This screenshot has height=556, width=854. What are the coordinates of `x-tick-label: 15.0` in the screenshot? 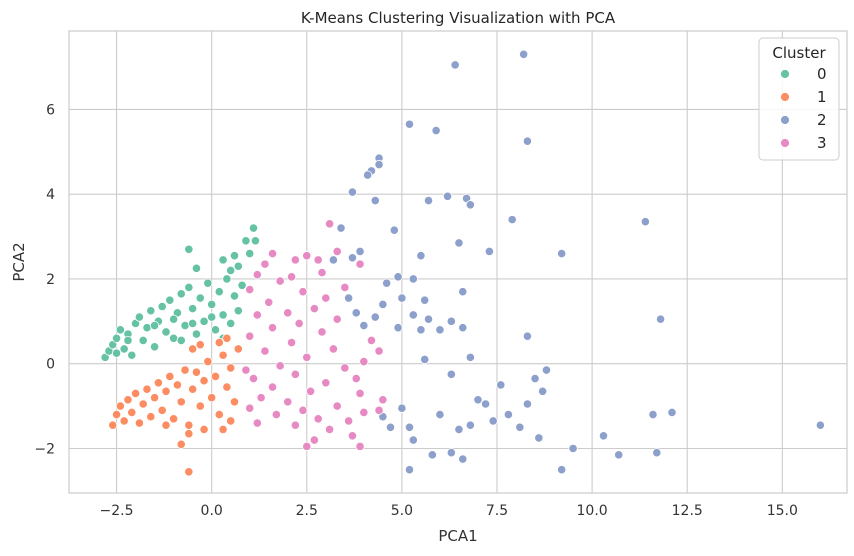 It's located at (782, 511).